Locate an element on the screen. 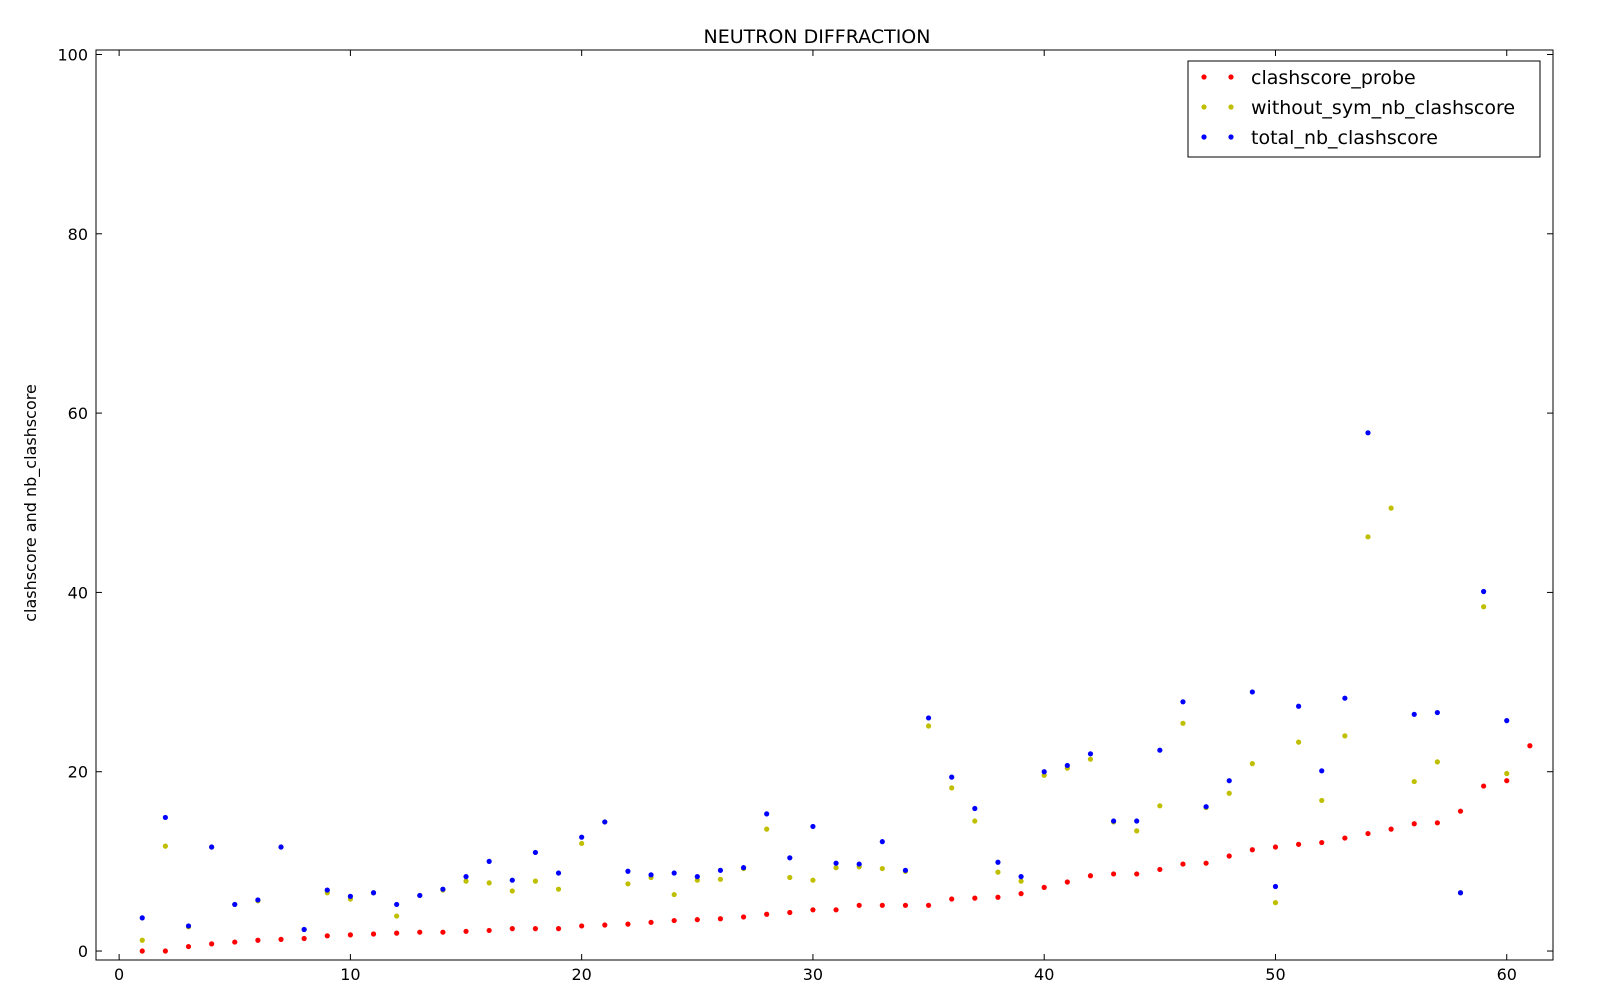  x-tick-label: 40 is located at coordinates (1044, 974).